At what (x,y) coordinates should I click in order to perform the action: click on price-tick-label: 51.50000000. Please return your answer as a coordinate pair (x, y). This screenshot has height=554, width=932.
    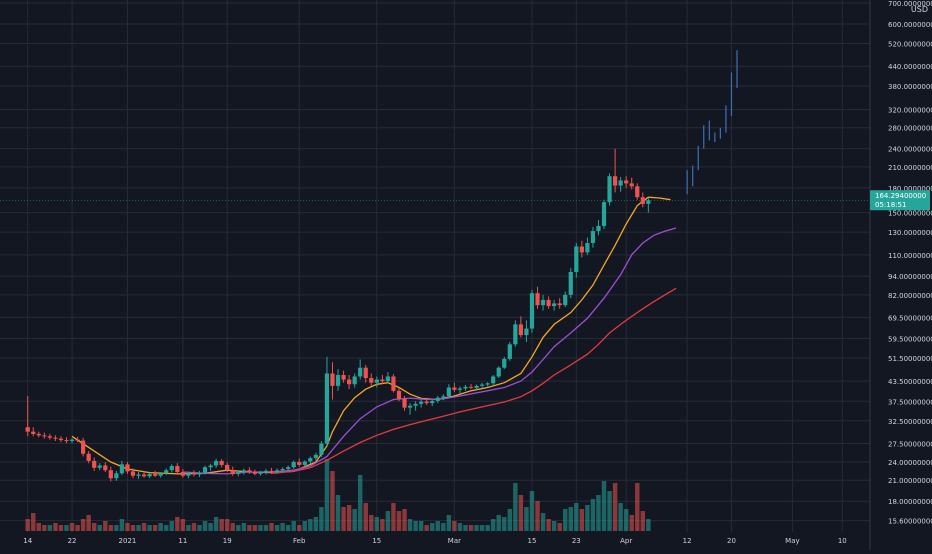
    Looking at the image, I should click on (910, 359).